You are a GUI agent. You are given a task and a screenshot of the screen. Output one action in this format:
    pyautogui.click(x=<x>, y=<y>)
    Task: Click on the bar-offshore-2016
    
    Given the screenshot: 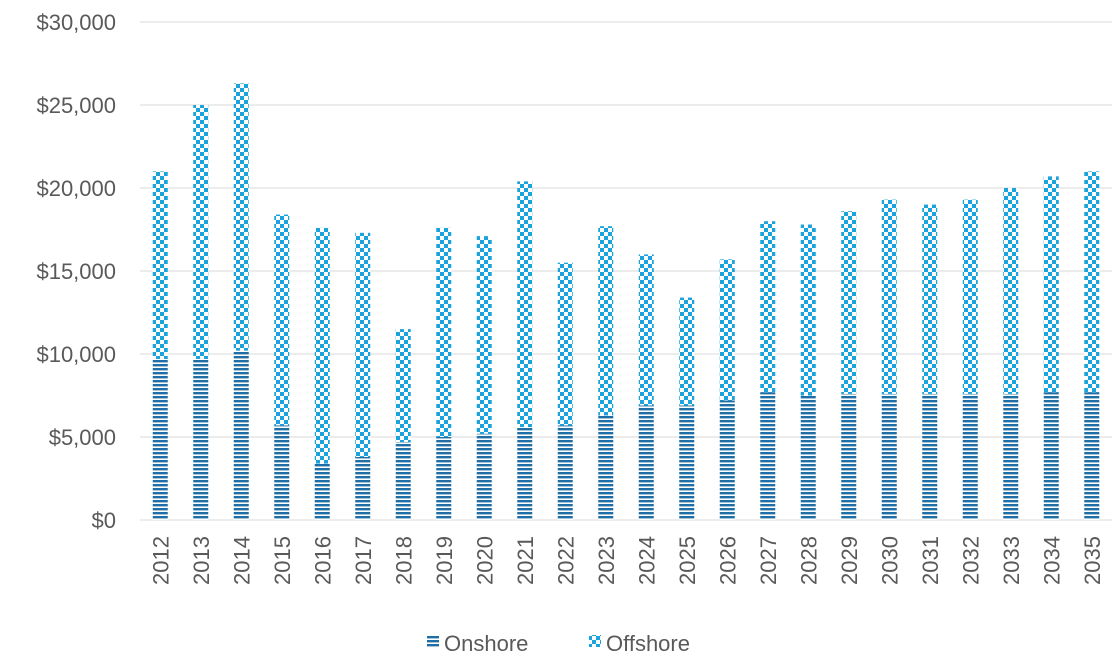 What is the action you would take?
    pyautogui.click(x=322, y=345)
    